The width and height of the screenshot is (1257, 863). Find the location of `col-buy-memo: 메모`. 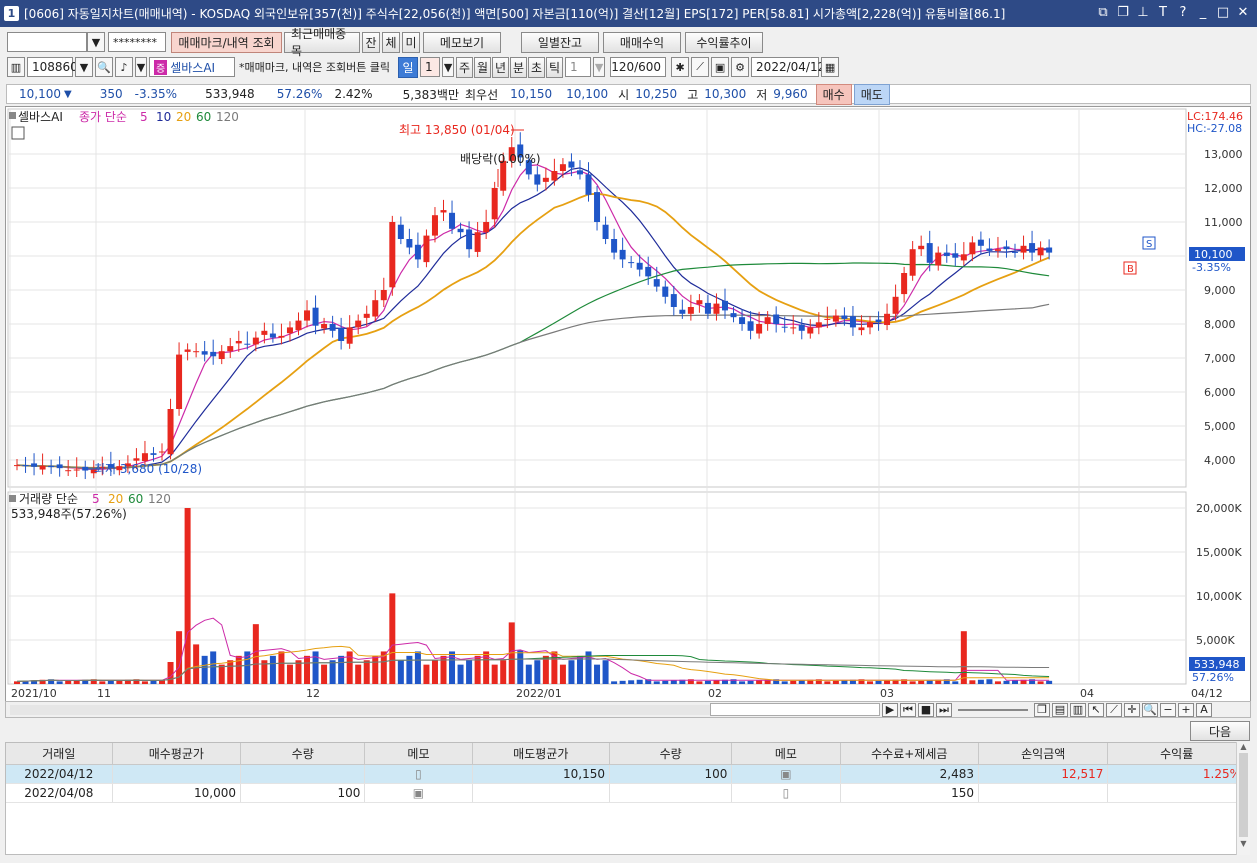

col-buy-memo: 메모 is located at coordinates (418, 754).